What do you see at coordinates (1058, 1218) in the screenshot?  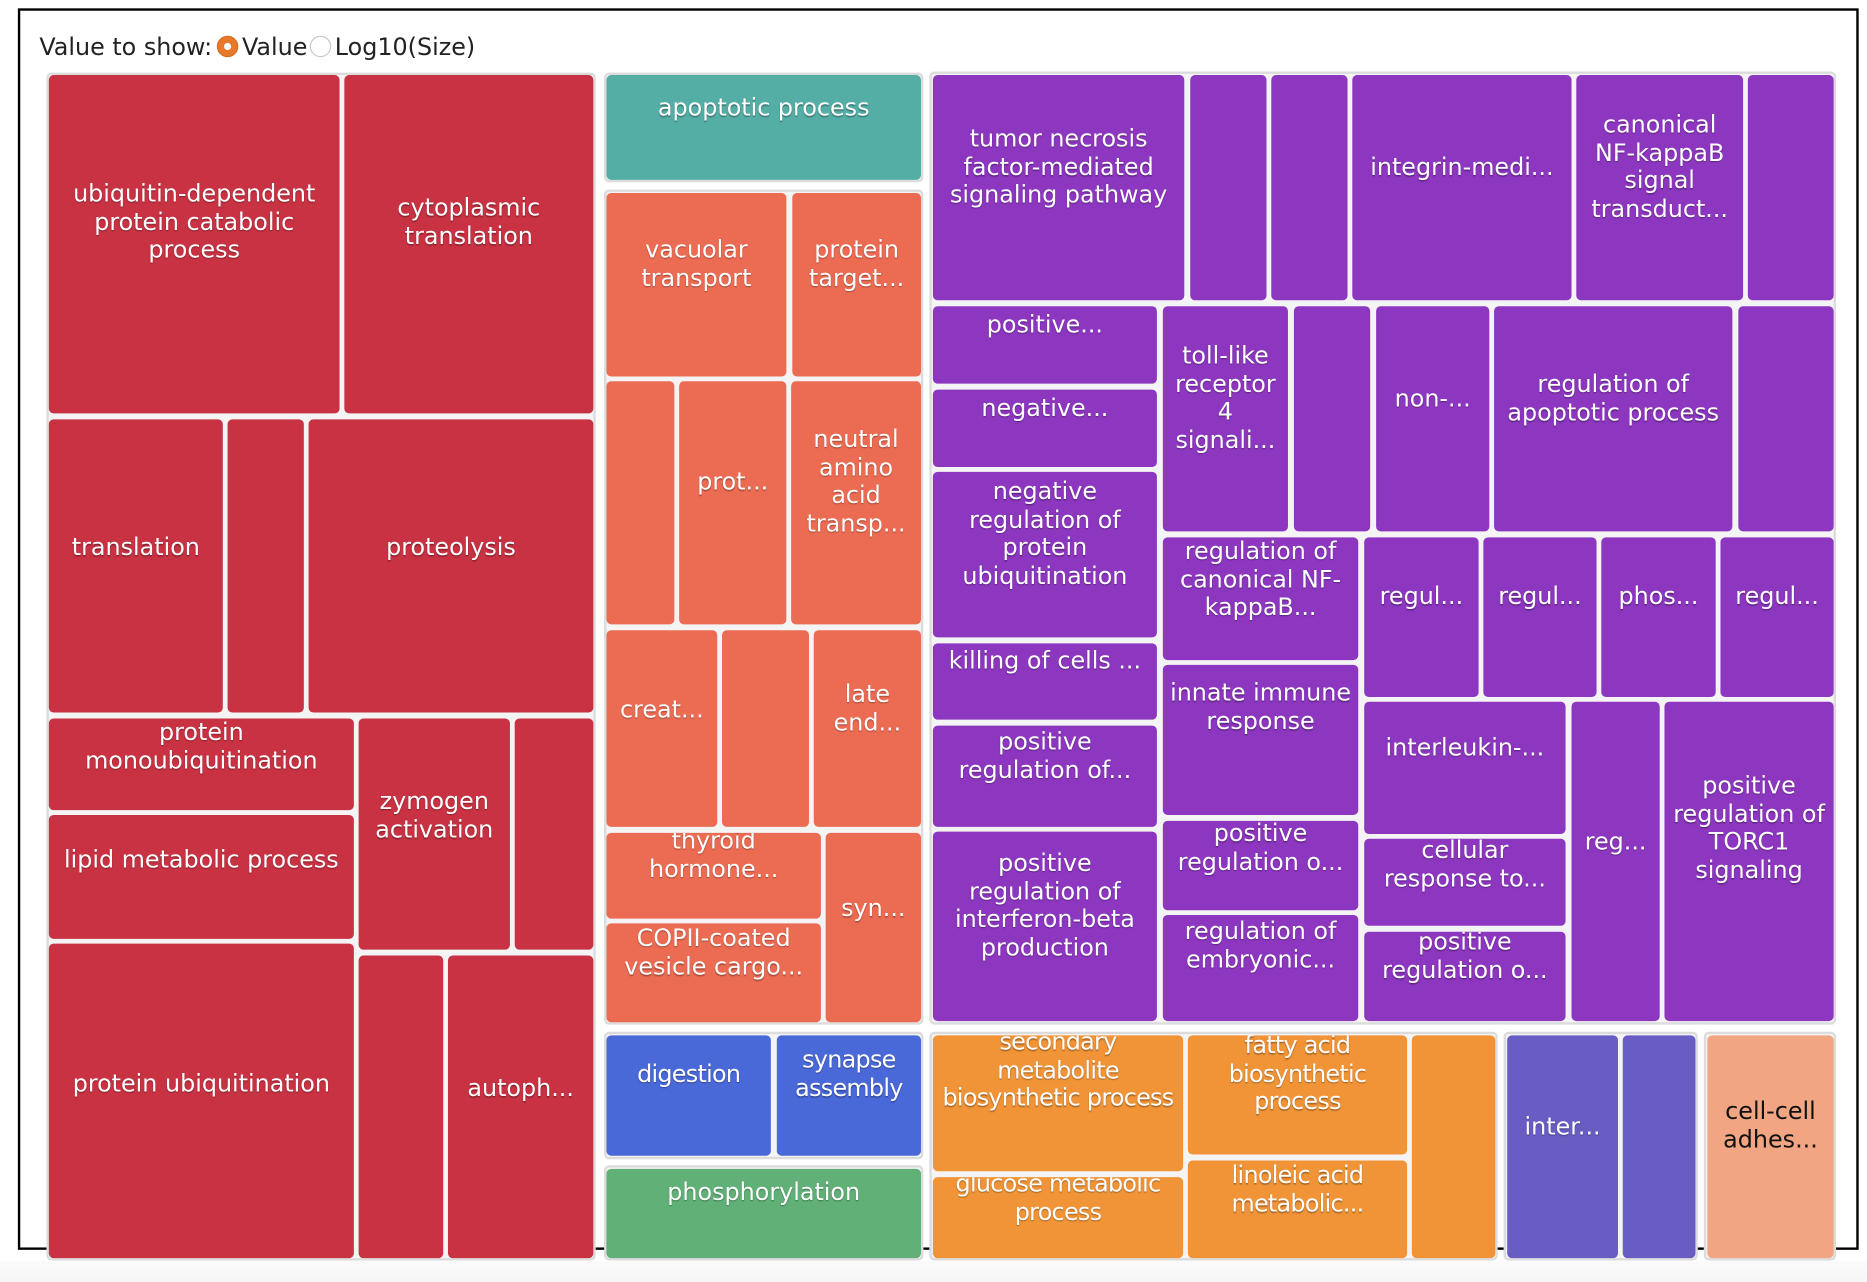 I see `treemap-tile: glucose metabolic process` at bounding box center [1058, 1218].